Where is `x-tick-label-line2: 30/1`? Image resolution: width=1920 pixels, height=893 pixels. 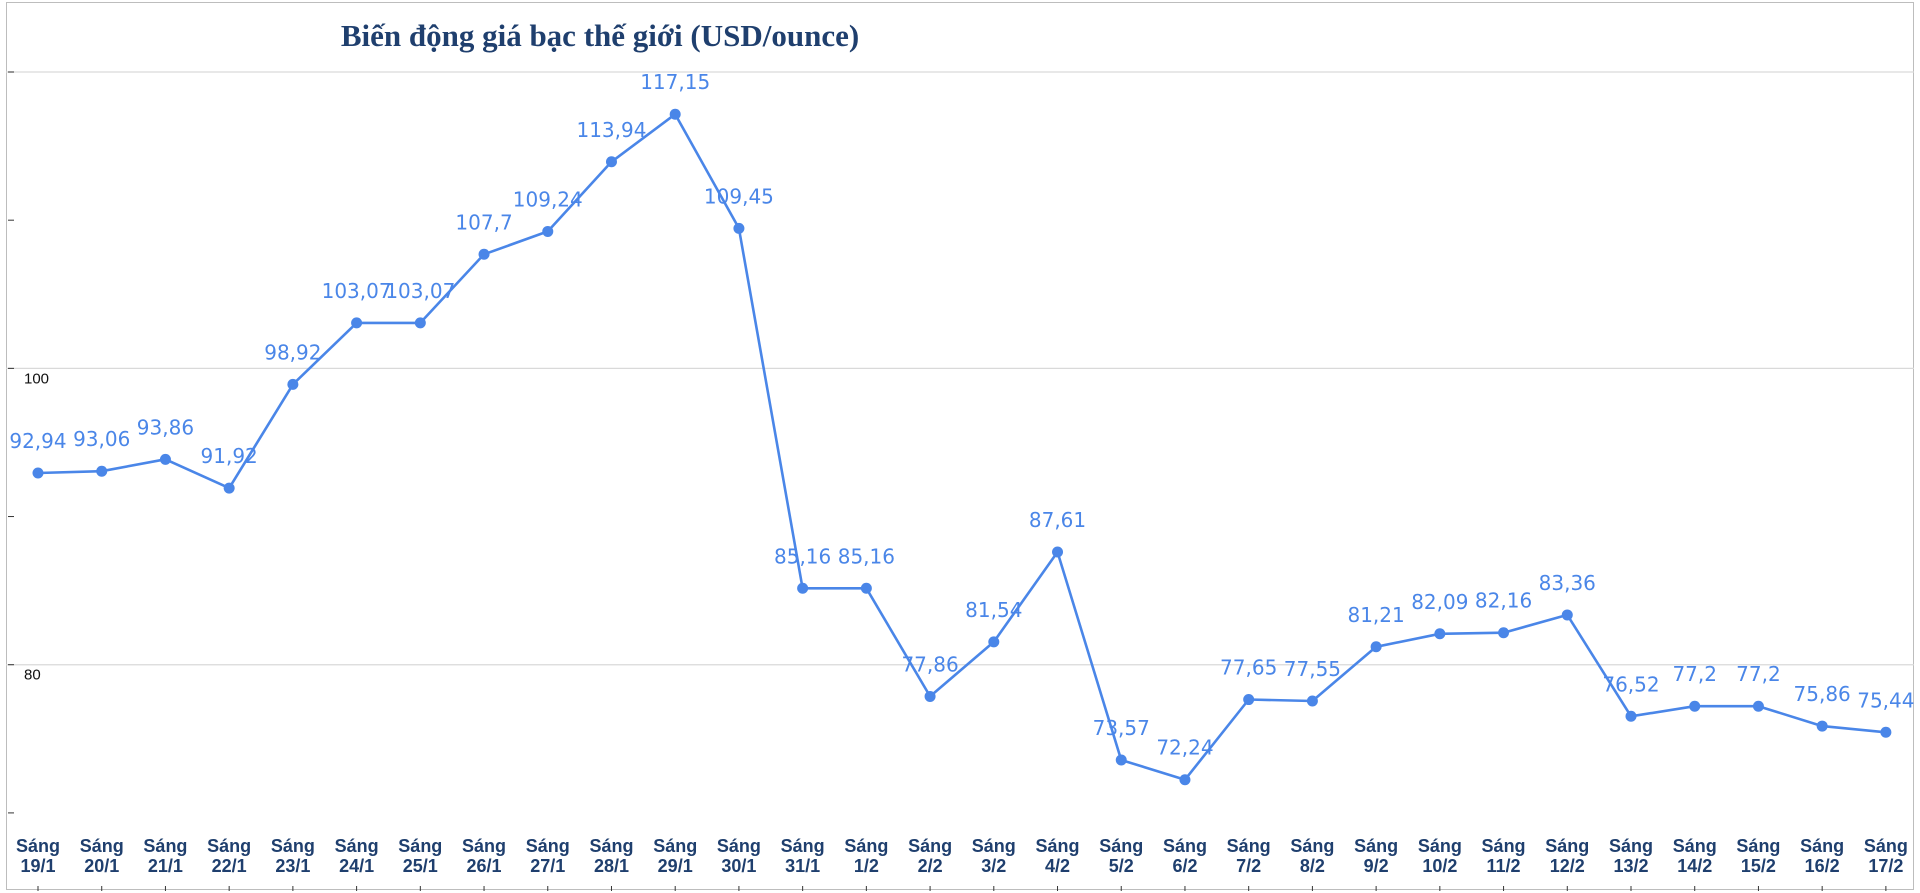 x-tick-label-line2: 30/1 is located at coordinates (738, 866).